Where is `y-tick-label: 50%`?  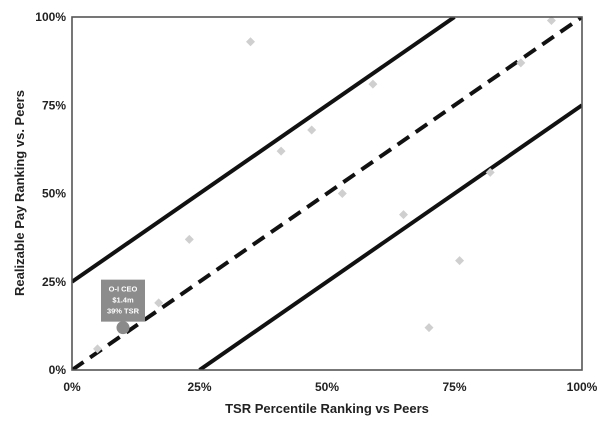
y-tick-label: 50% is located at coordinates (54, 194).